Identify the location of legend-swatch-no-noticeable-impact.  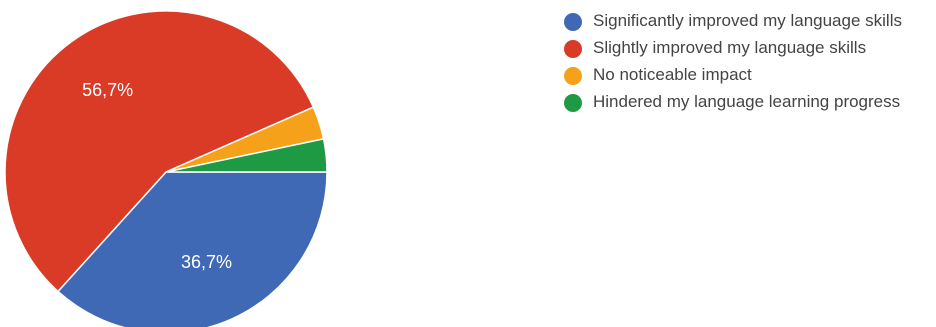
(573, 76).